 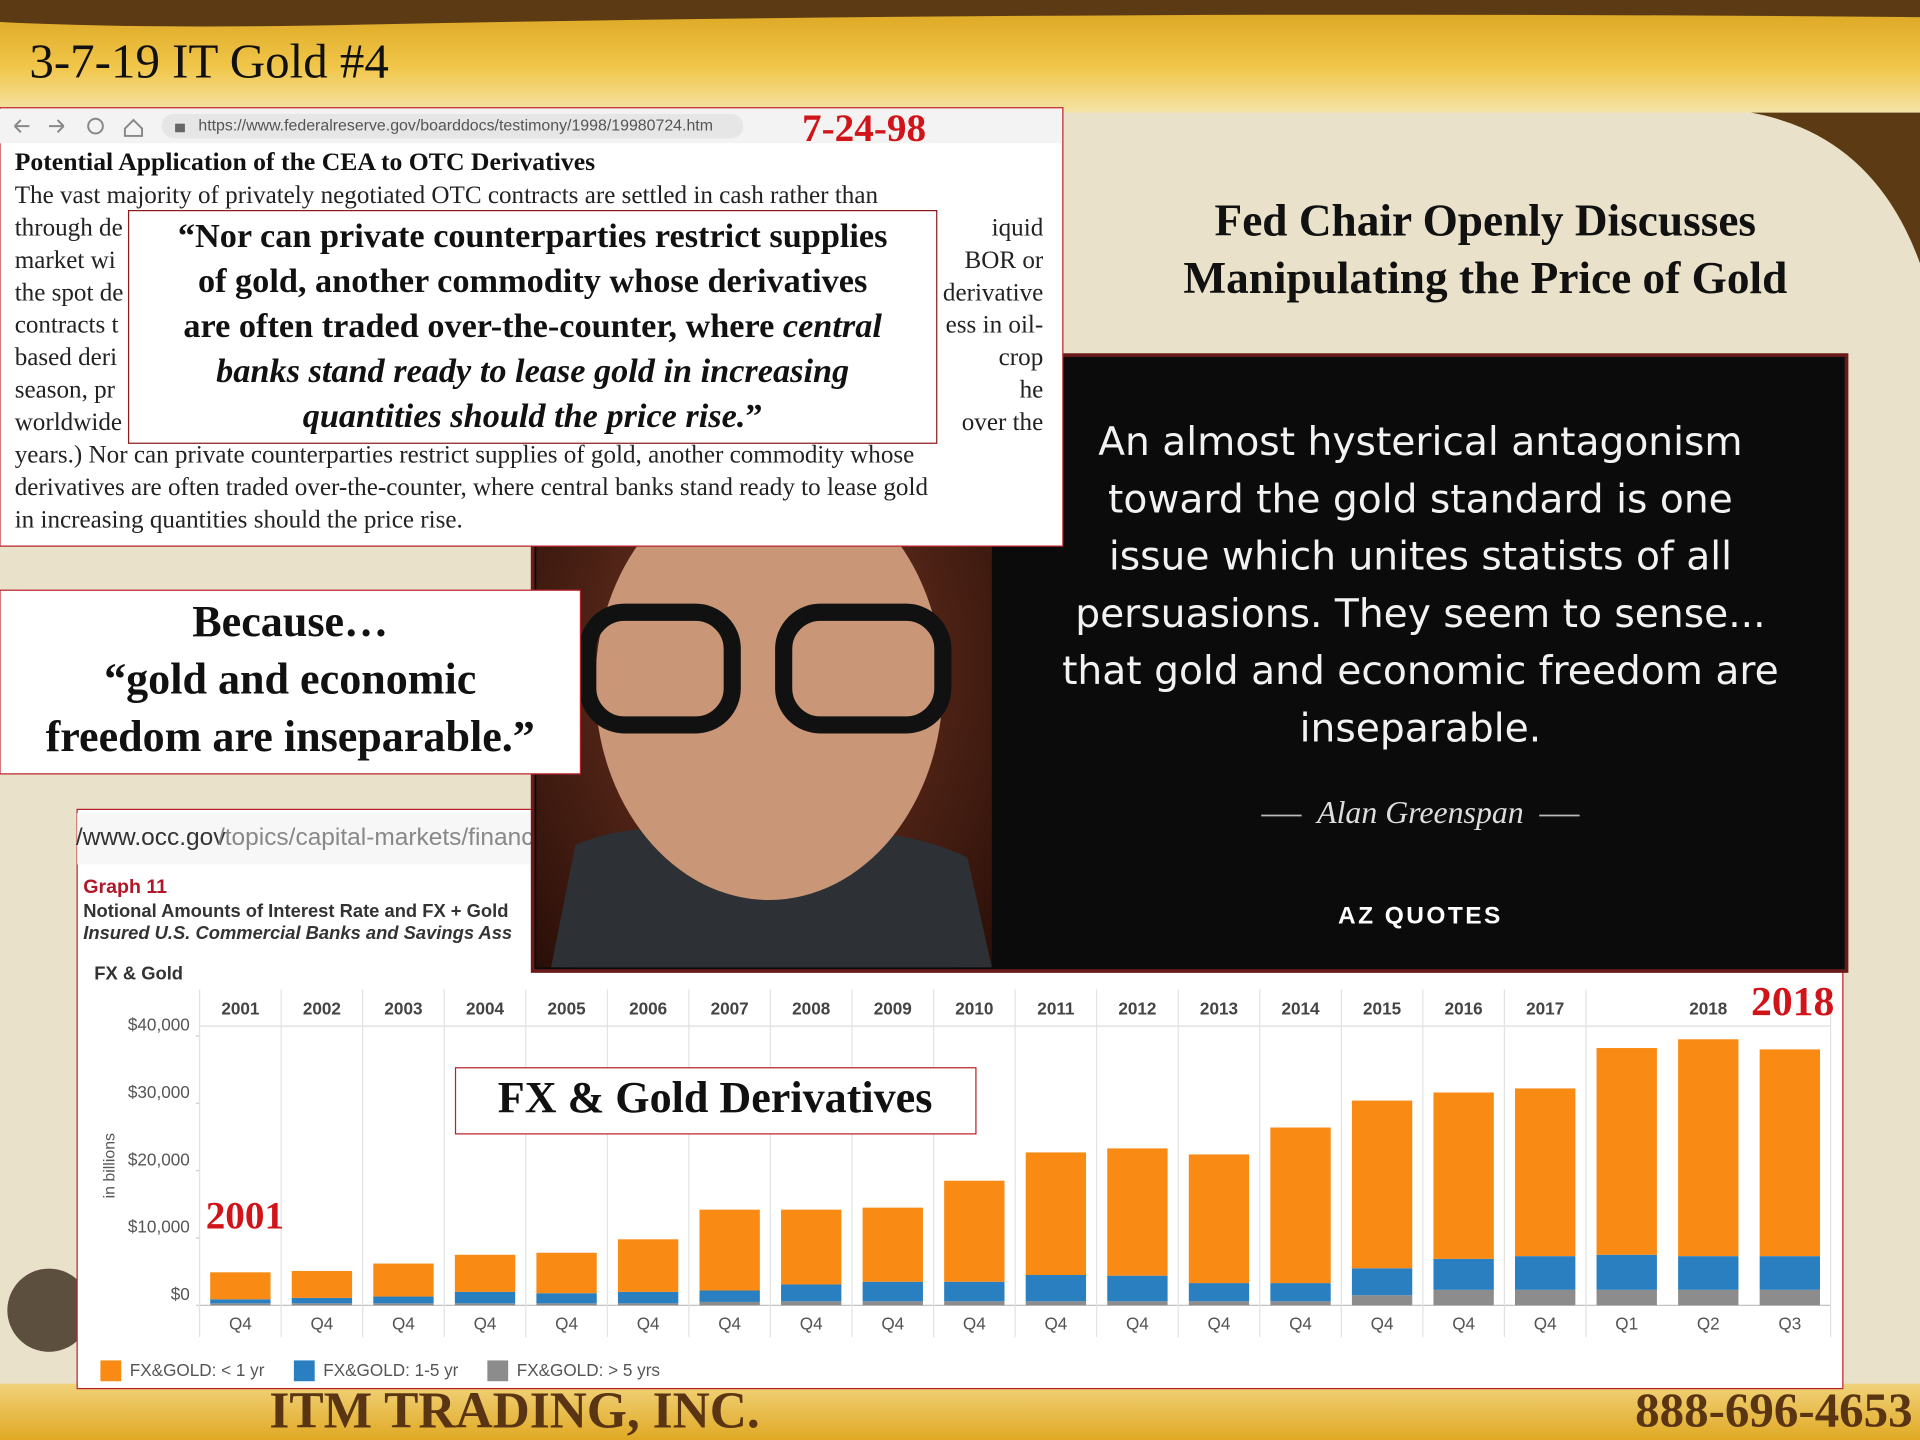 What do you see at coordinates (1626, 1323) in the screenshot?
I see `x-tick-label: Q1` at bounding box center [1626, 1323].